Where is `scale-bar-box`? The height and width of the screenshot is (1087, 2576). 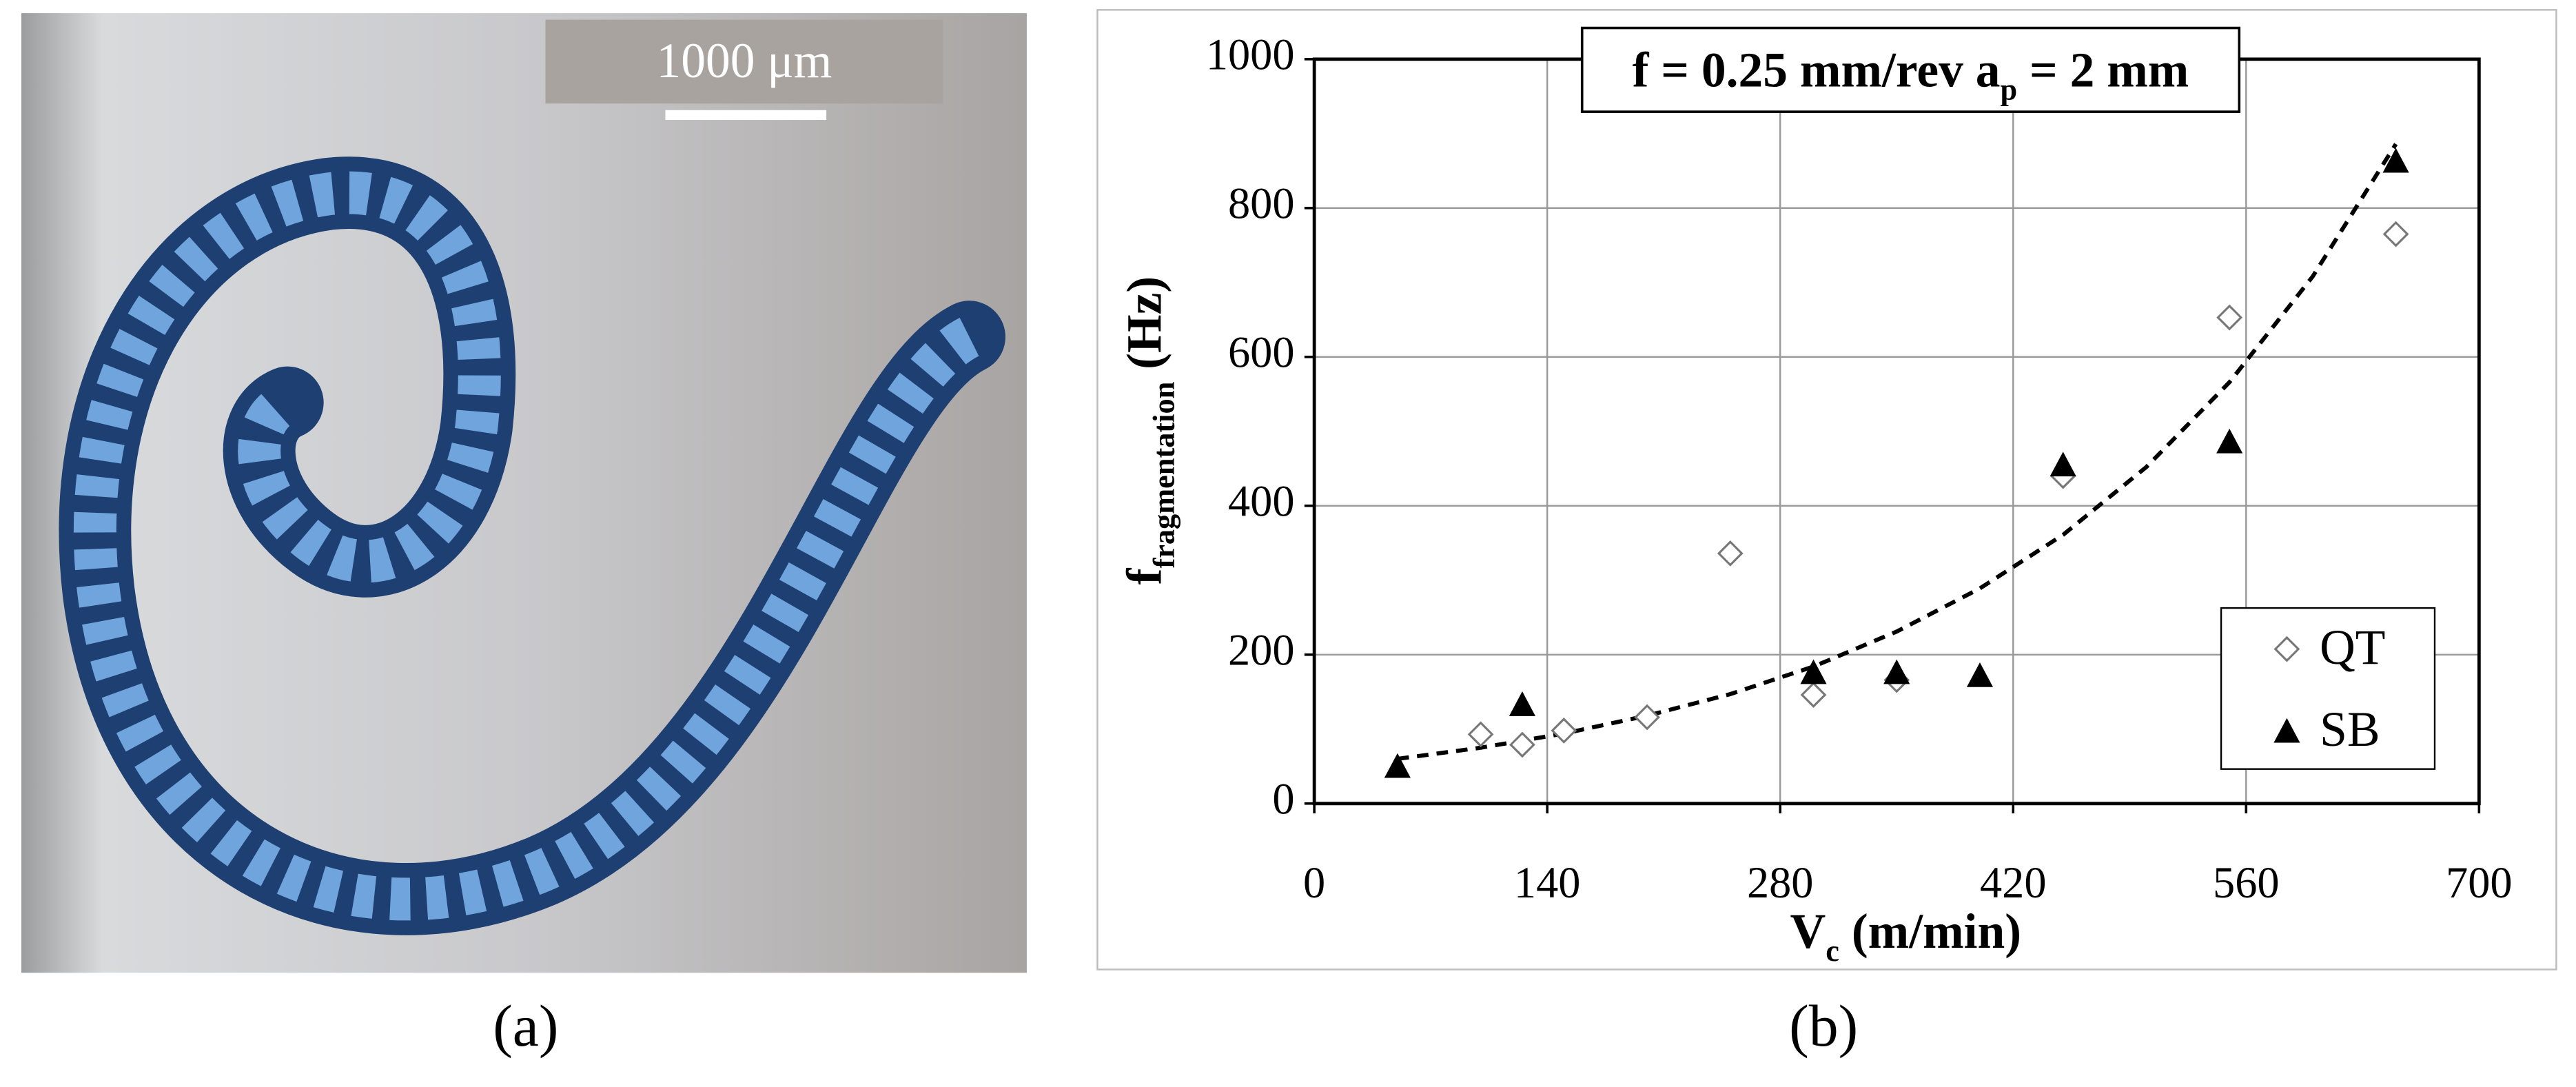 scale-bar-box is located at coordinates (744, 61).